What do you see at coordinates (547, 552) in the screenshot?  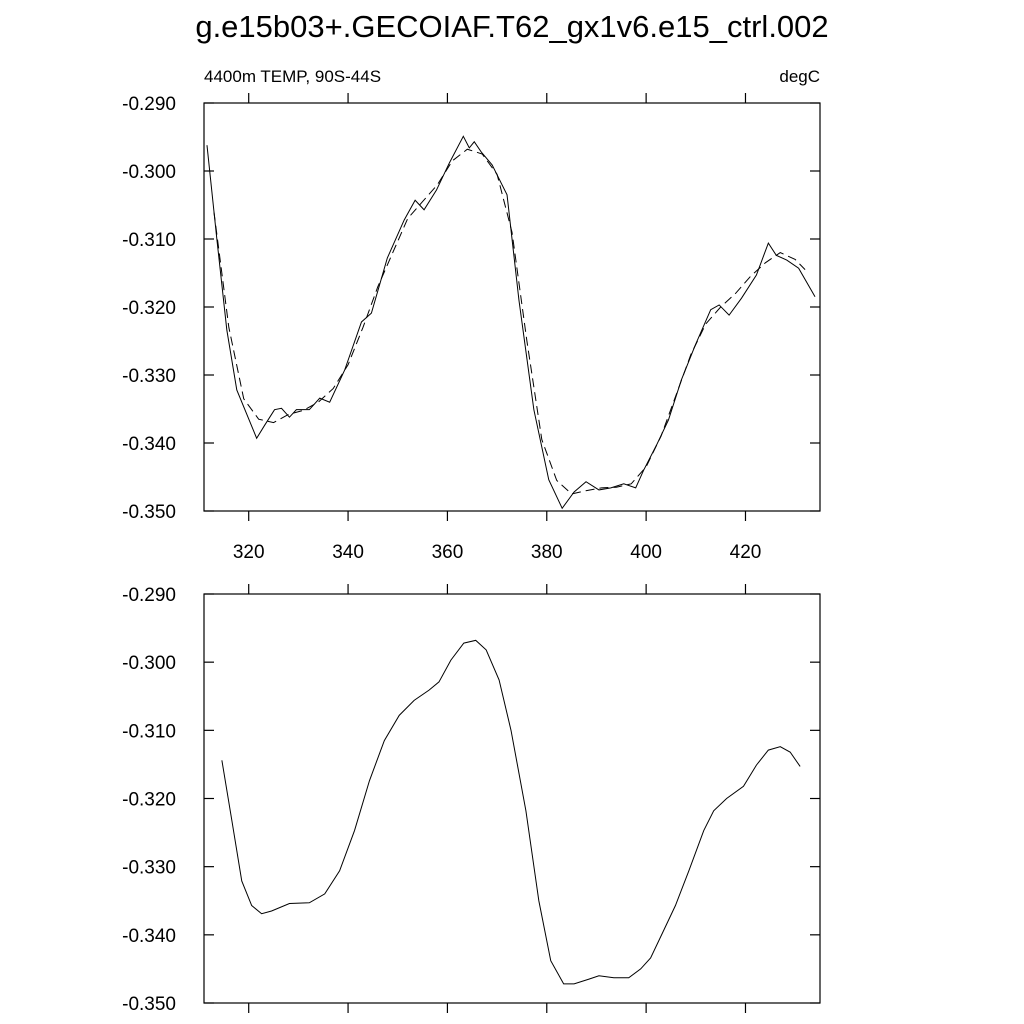 I see `x-tick-label: 380` at bounding box center [547, 552].